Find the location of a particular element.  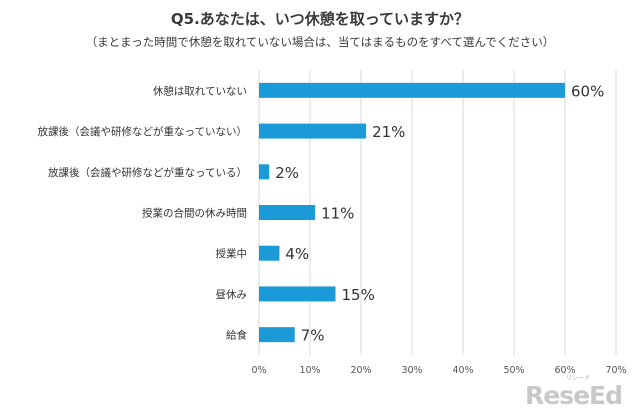

category-label-3: 授業の合間の休み時間 is located at coordinates (194, 213).